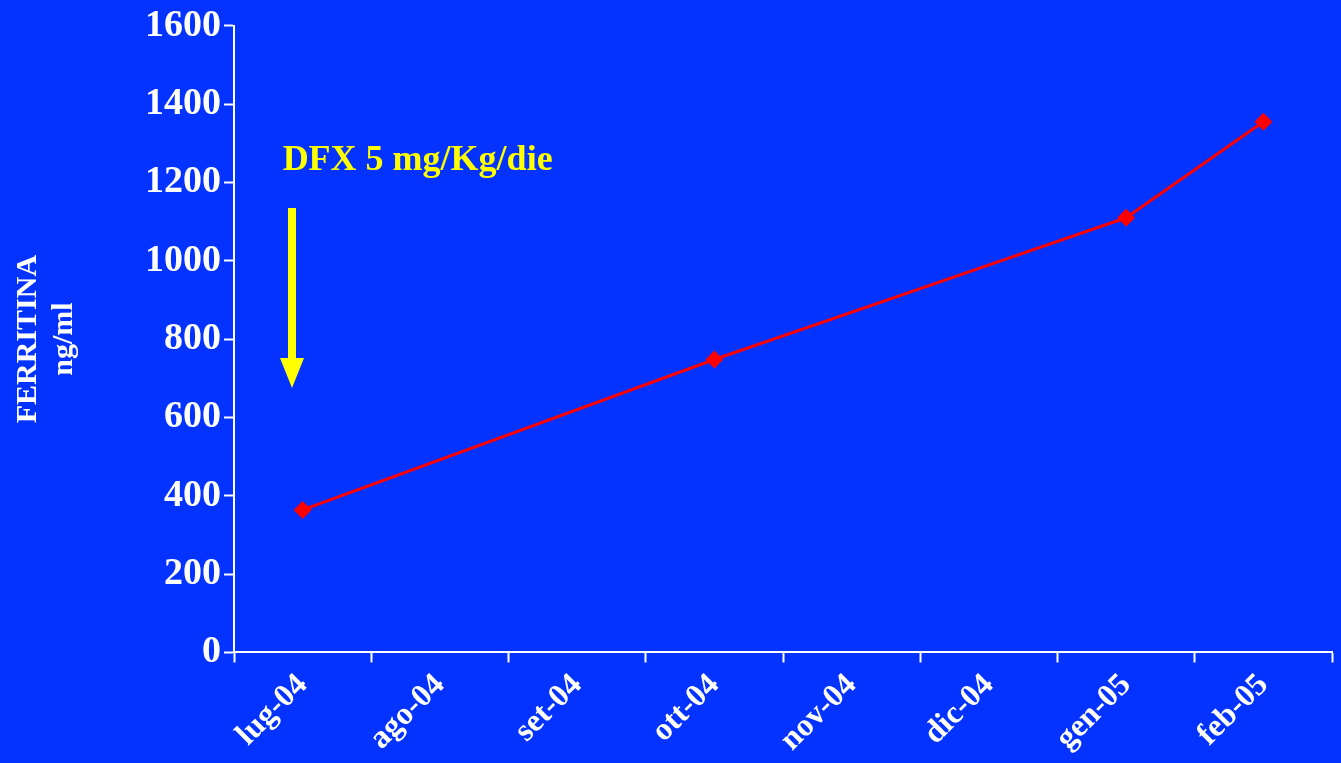 This screenshot has height=763, width=1341. Describe the element at coordinates (192, 492) in the screenshot. I see `y-tick-label: 400` at that location.